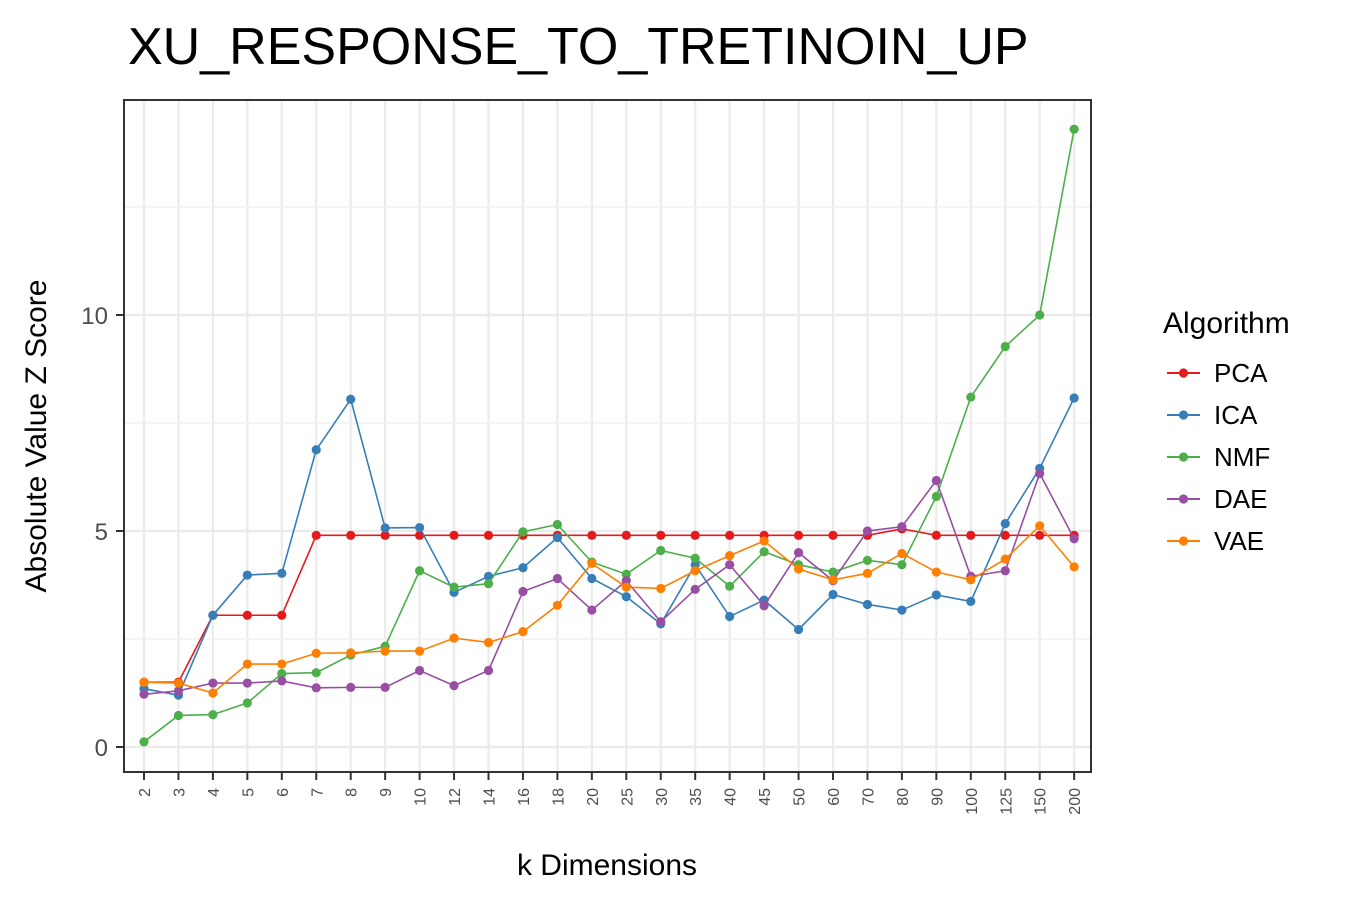 The width and height of the screenshot is (1350, 900). What do you see at coordinates (1241, 373) in the screenshot?
I see `legend-label: PCA` at bounding box center [1241, 373].